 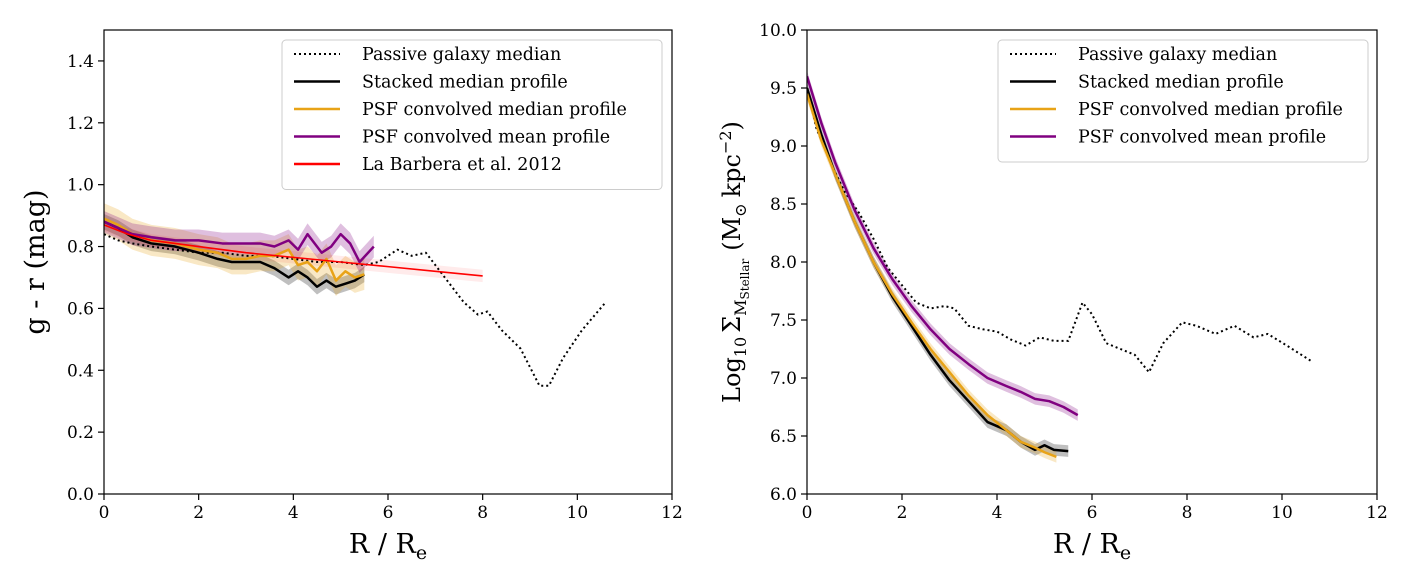 What do you see at coordinates (80, 124) in the screenshot?
I see `y-tick-label: 1.2` at bounding box center [80, 124].